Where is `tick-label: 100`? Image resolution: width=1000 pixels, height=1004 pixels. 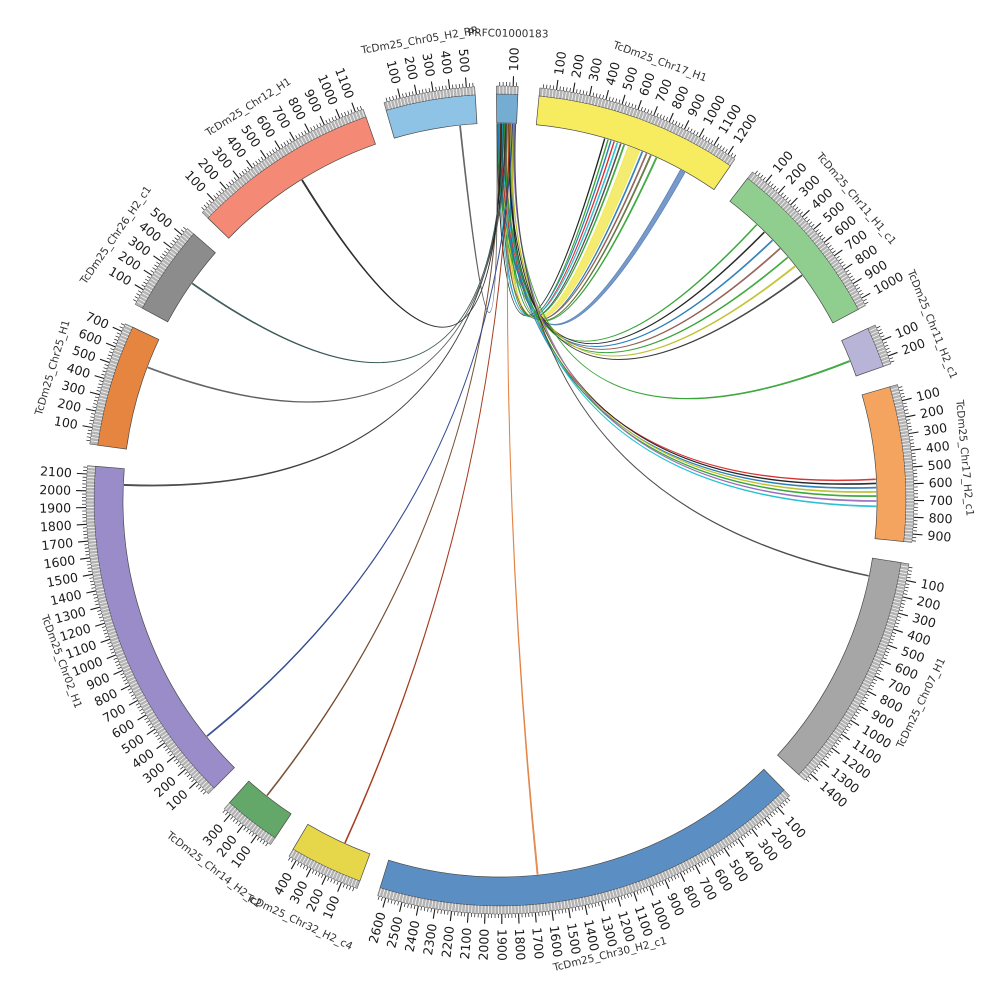 tick-label: 100 is located at coordinates (928, 394).